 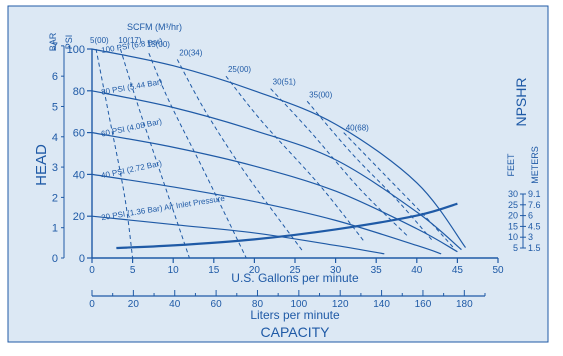 What do you see at coordinates (534, 205) in the screenshot?
I see `npshr-meter-tick-label: 7.6` at bounding box center [534, 205].